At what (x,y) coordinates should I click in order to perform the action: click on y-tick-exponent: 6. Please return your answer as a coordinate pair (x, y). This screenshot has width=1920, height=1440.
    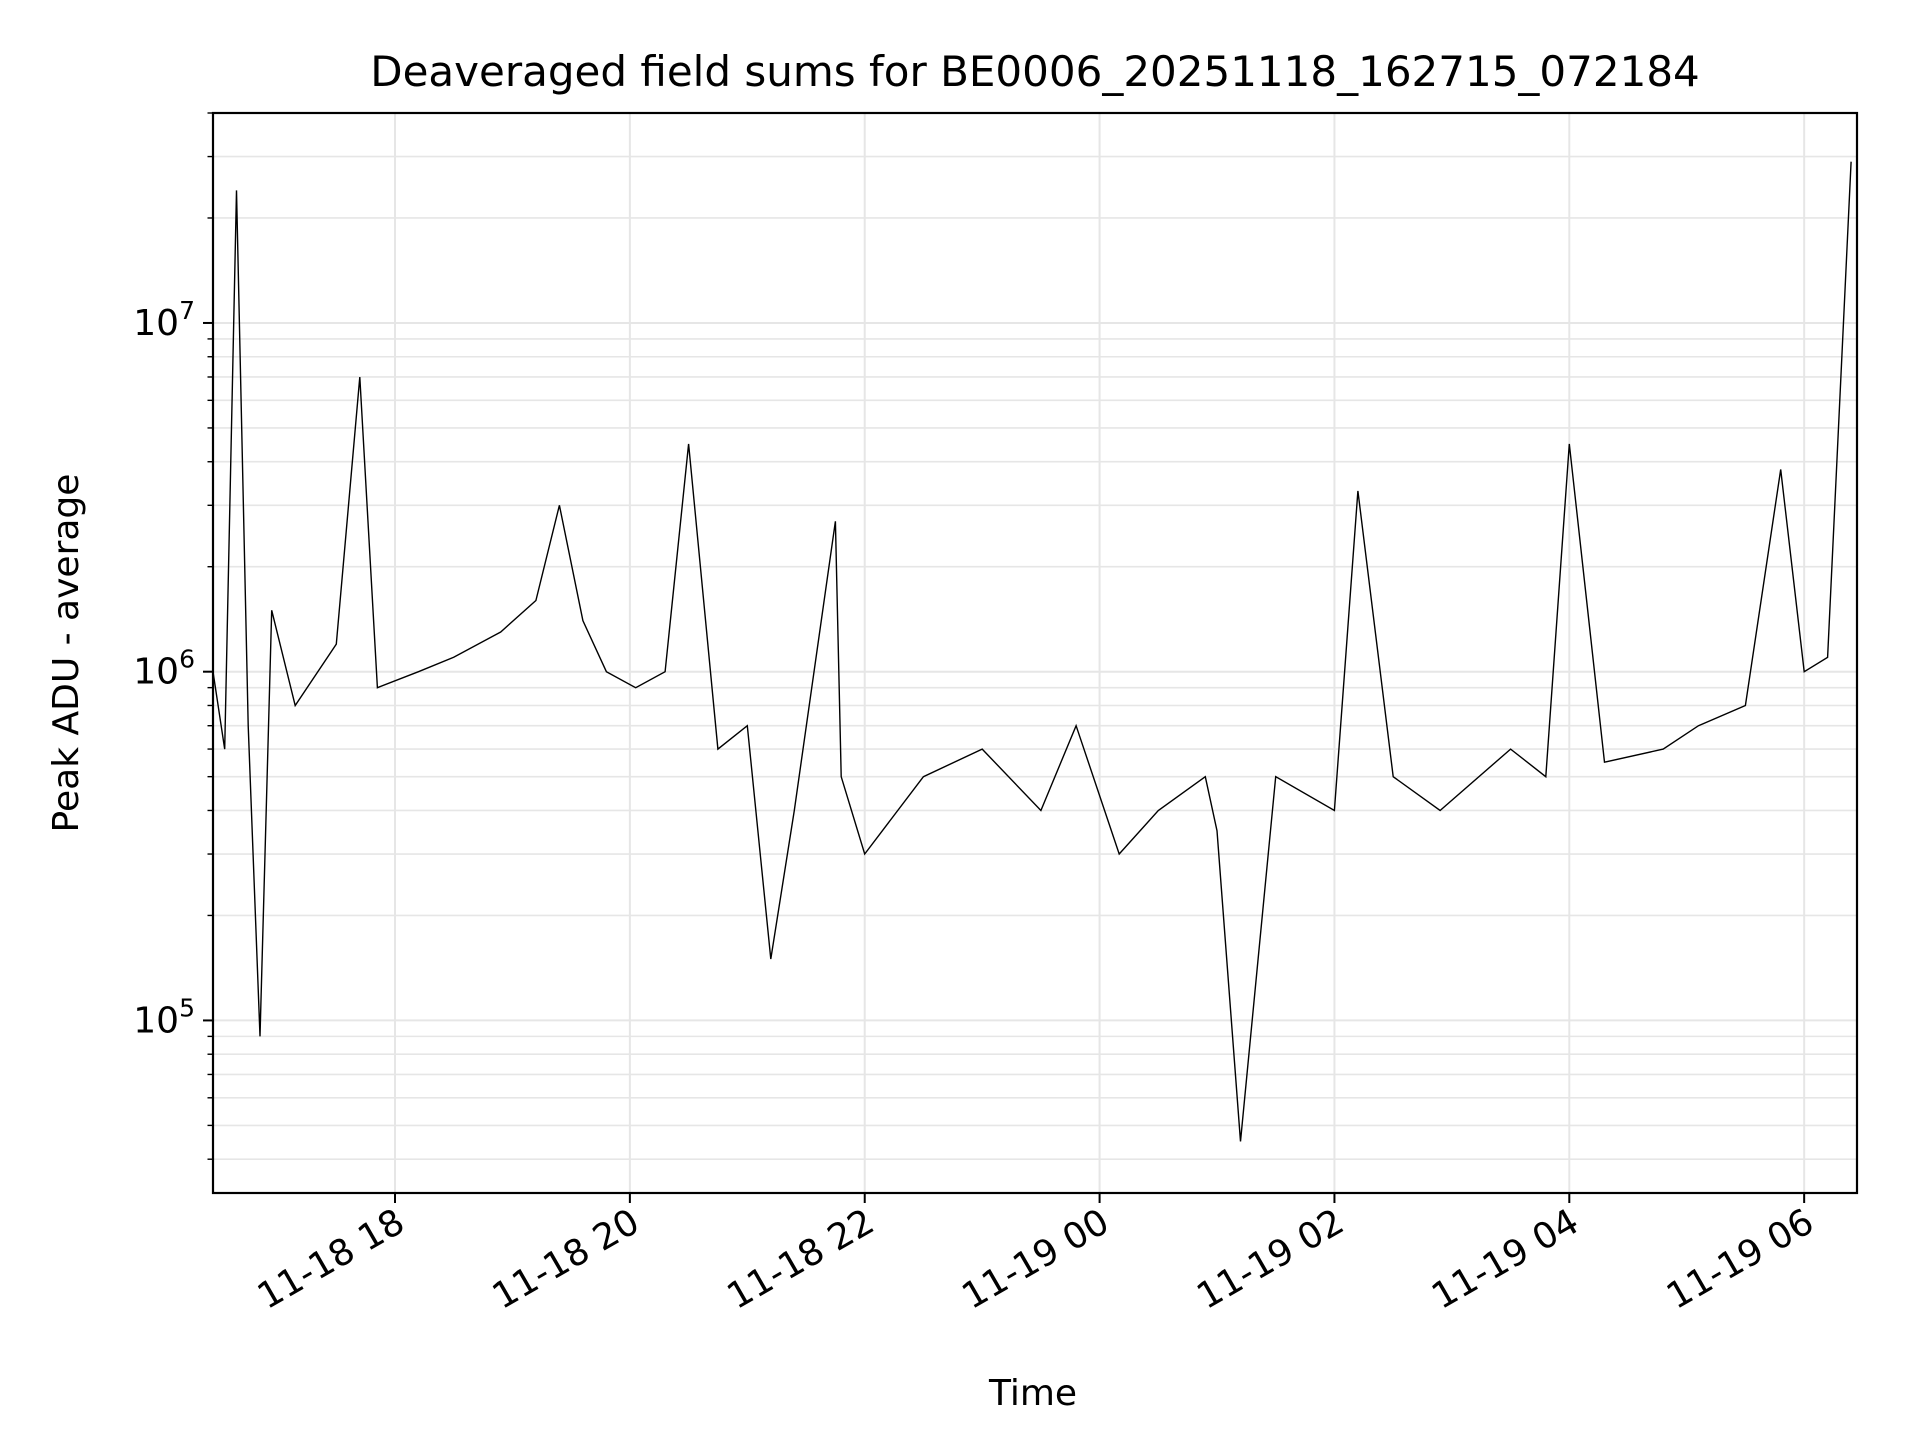
    Looking at the image, I should click on (187, 659).